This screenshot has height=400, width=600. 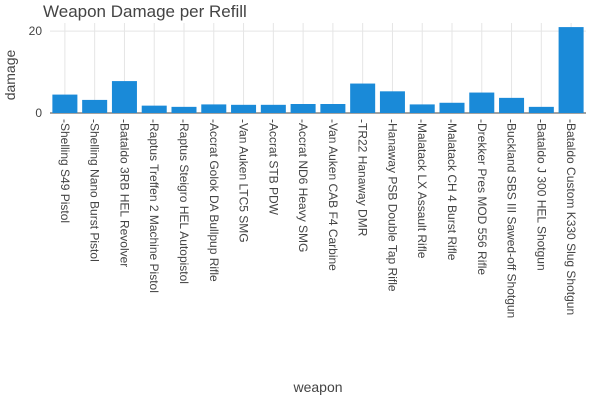 What do you see at coordinates (303, 185) in the screenshot?
I see `x-tick-label: -Accrat ND6 Heavy SMG` at bounding box center [303, 185].